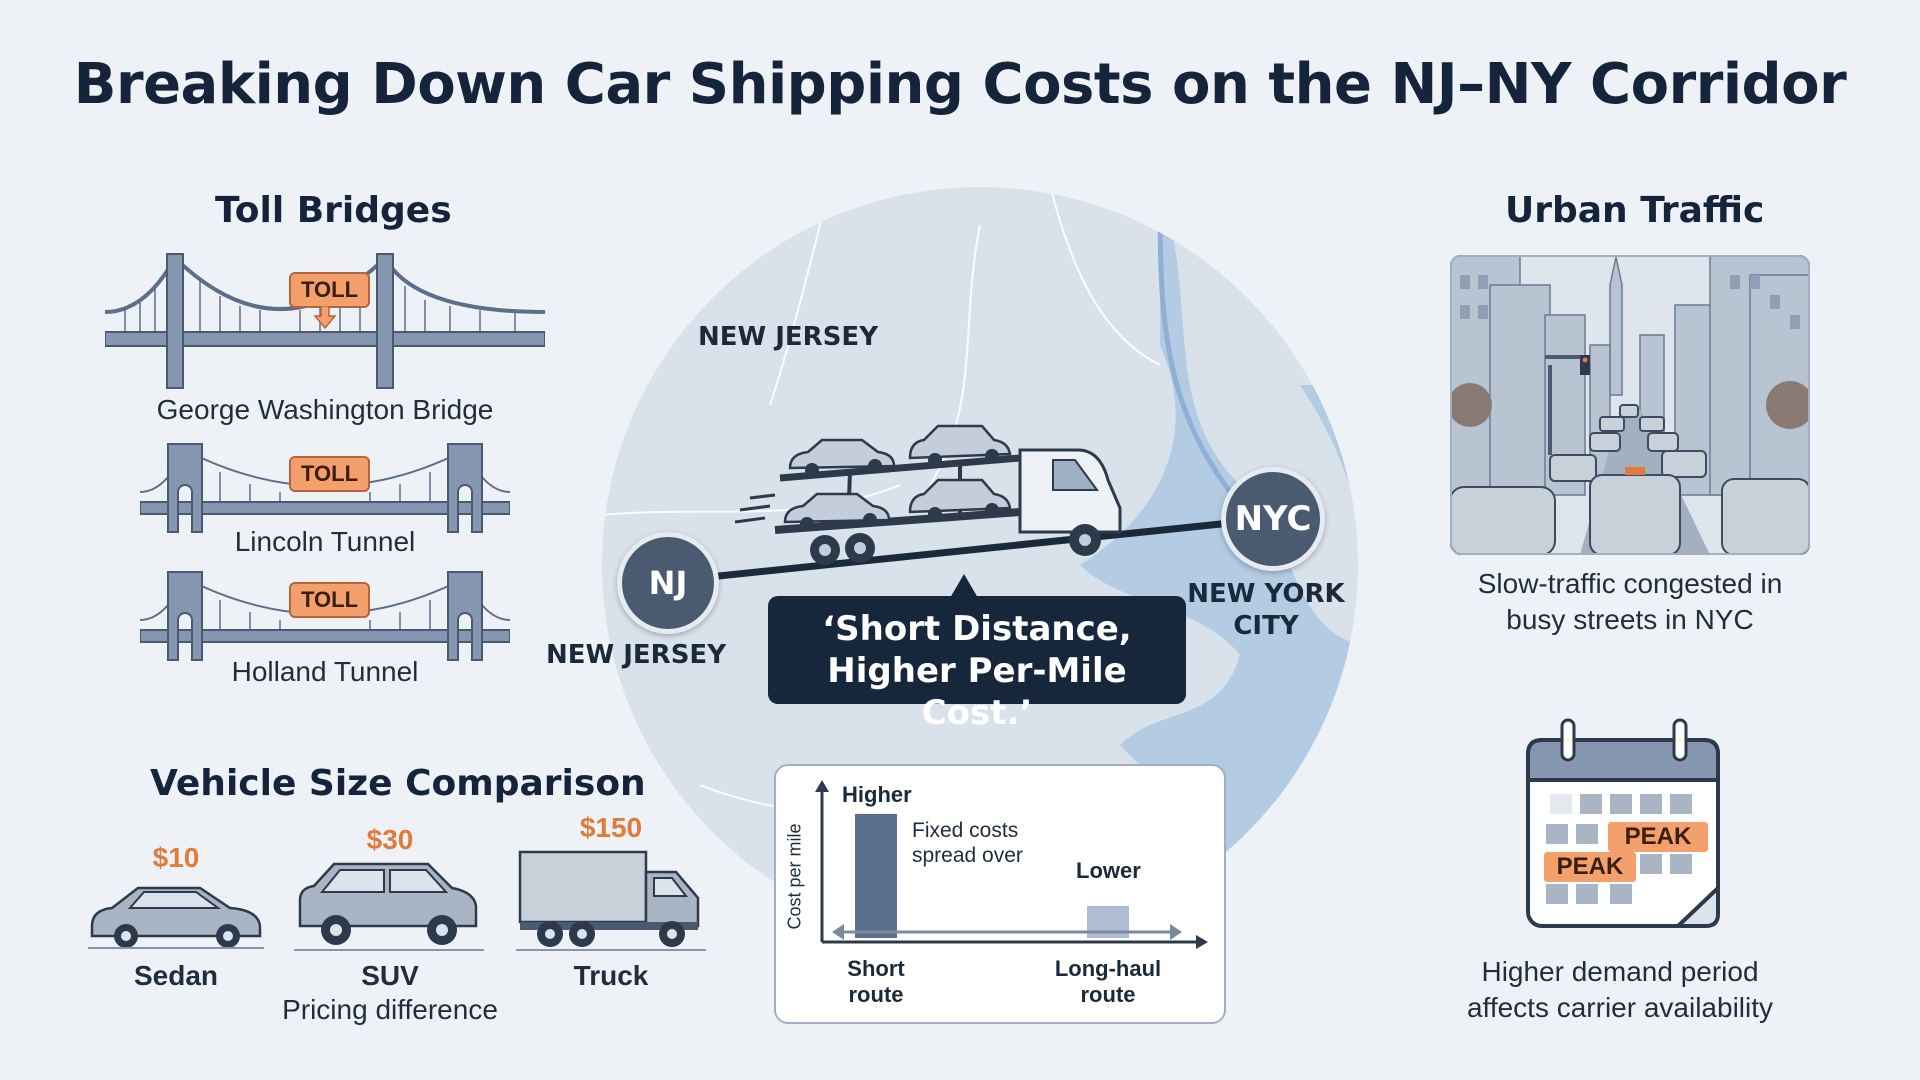 The width and height of the screenshot is (1920, 1080). Describe the element at coordinates (967, 843) in the screenshot. I see `fixed-costs-annotation: Fixed costs spread over` at that location.